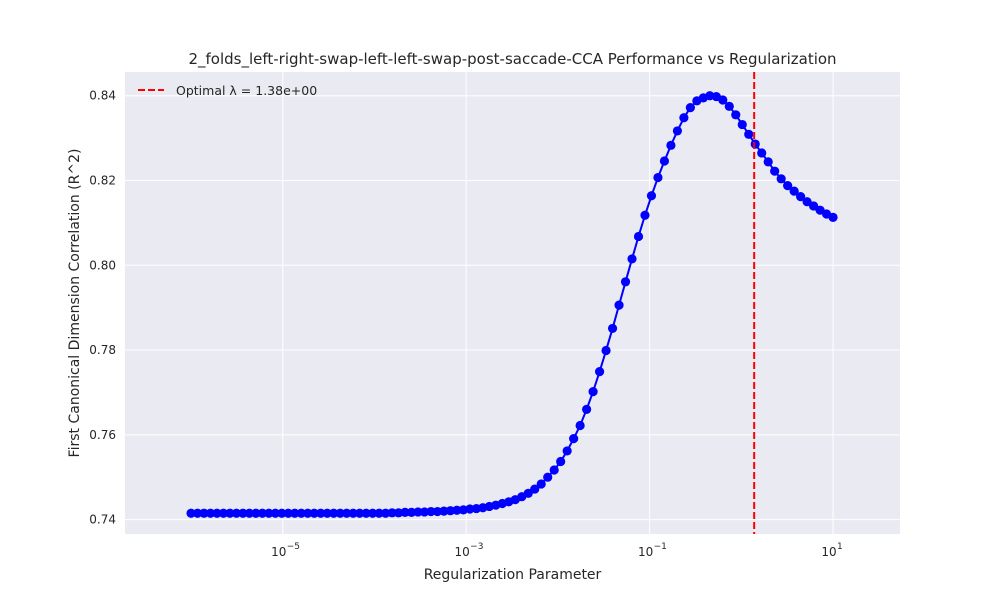 This screenshot has width=1000, height=600. I want to click on y-axis-ticks: 0.74 0.76 0.78 0.80 0.82 0.84, so click(102, 308).